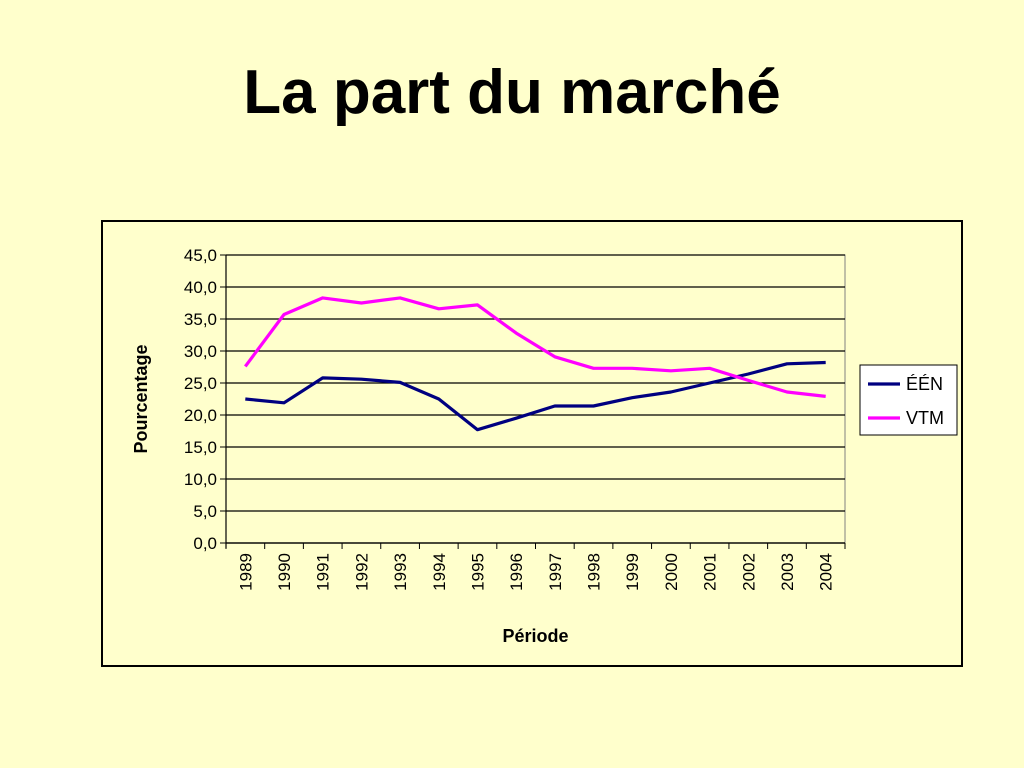  Describe the element at coordinates (200, 255) in the screenshot. I see `y-tick-label: 45,0` at that location.